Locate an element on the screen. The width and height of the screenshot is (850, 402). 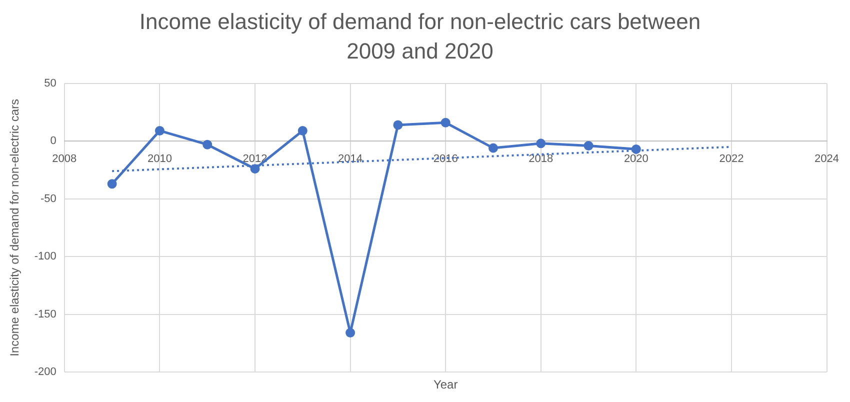
x-tick-label: 2010 is located at coordinates (159, 158).